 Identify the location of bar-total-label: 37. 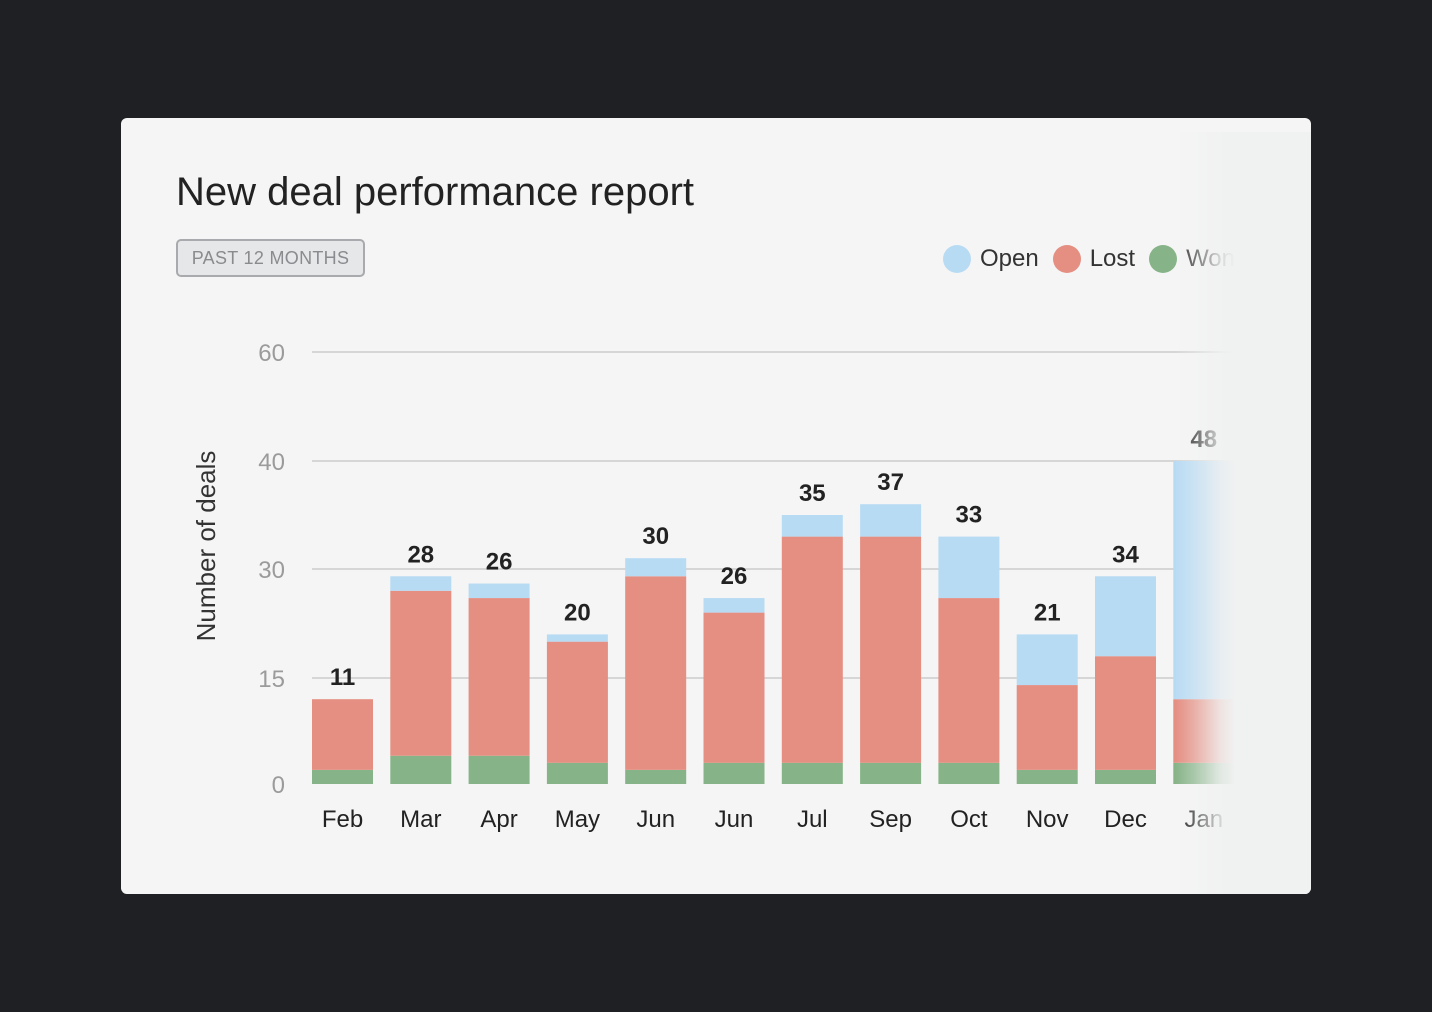
(890, 482).